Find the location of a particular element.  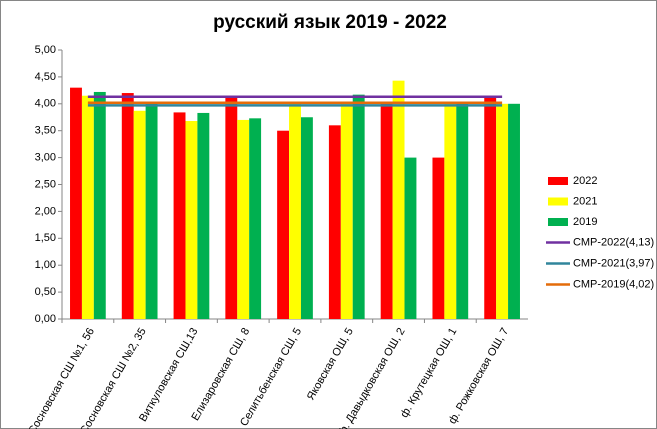

legend-label: 2022 is located at coordinates (585, 181).